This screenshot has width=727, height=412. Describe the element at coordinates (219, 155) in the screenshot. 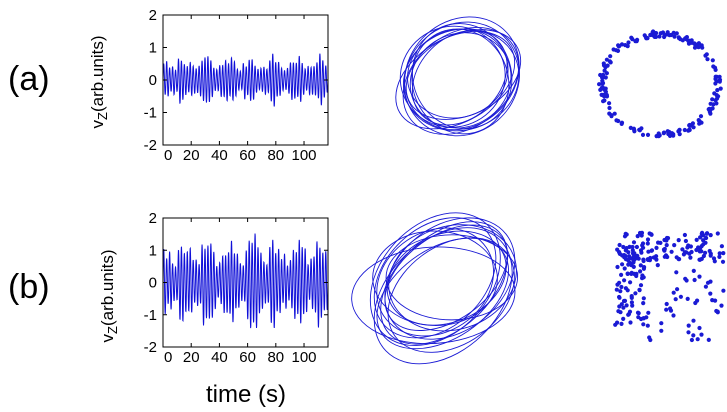

I see `x-tick-label: 40` at that location.